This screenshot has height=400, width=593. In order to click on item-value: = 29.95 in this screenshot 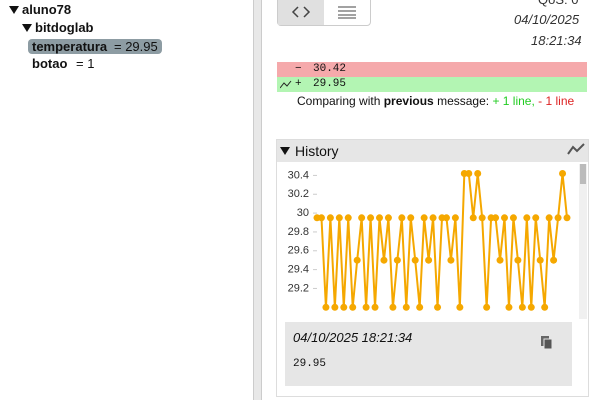, I will do `click(136, 46)`.